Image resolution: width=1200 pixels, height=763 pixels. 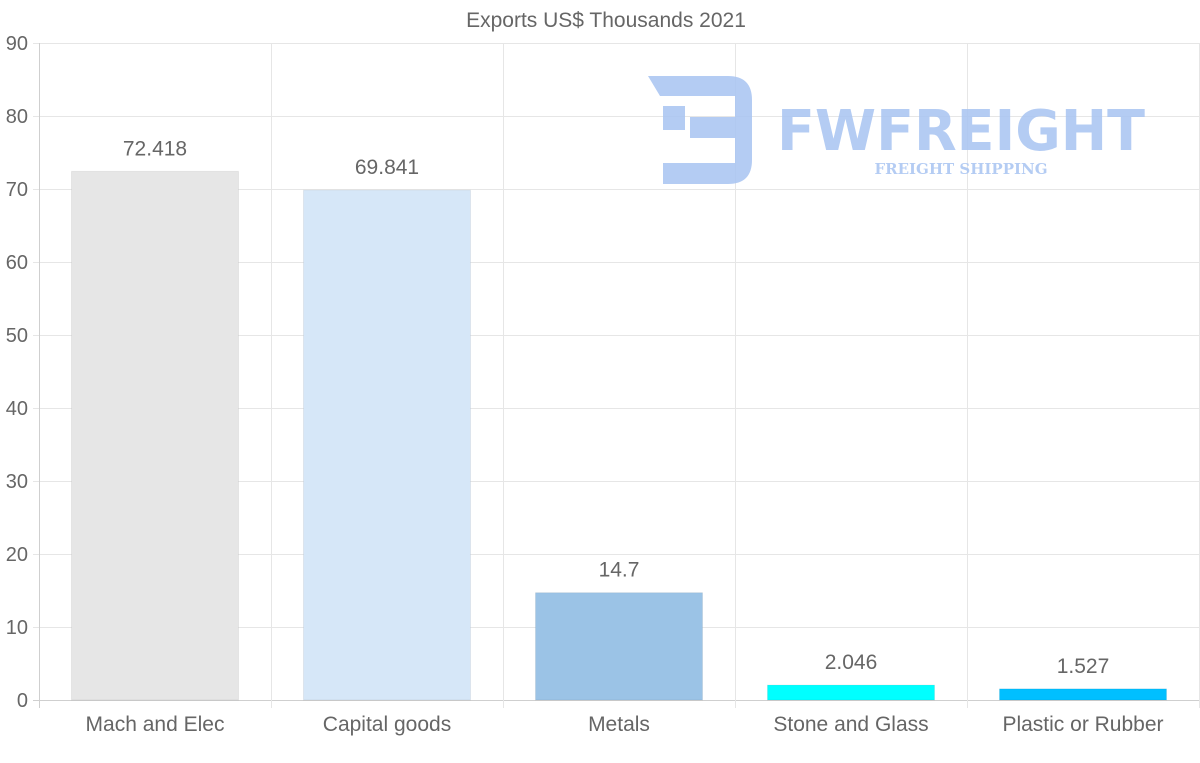 What do you see at coordinates (17, 117) in the screenshot?
I see `y-tick-label: 80` at bounding box center [17, 117].